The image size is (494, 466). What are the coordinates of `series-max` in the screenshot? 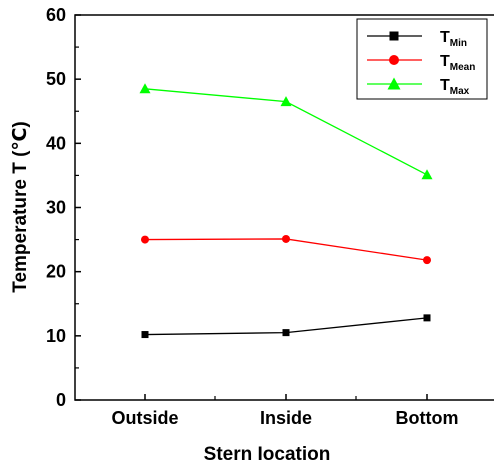 It's located at (286, 131).